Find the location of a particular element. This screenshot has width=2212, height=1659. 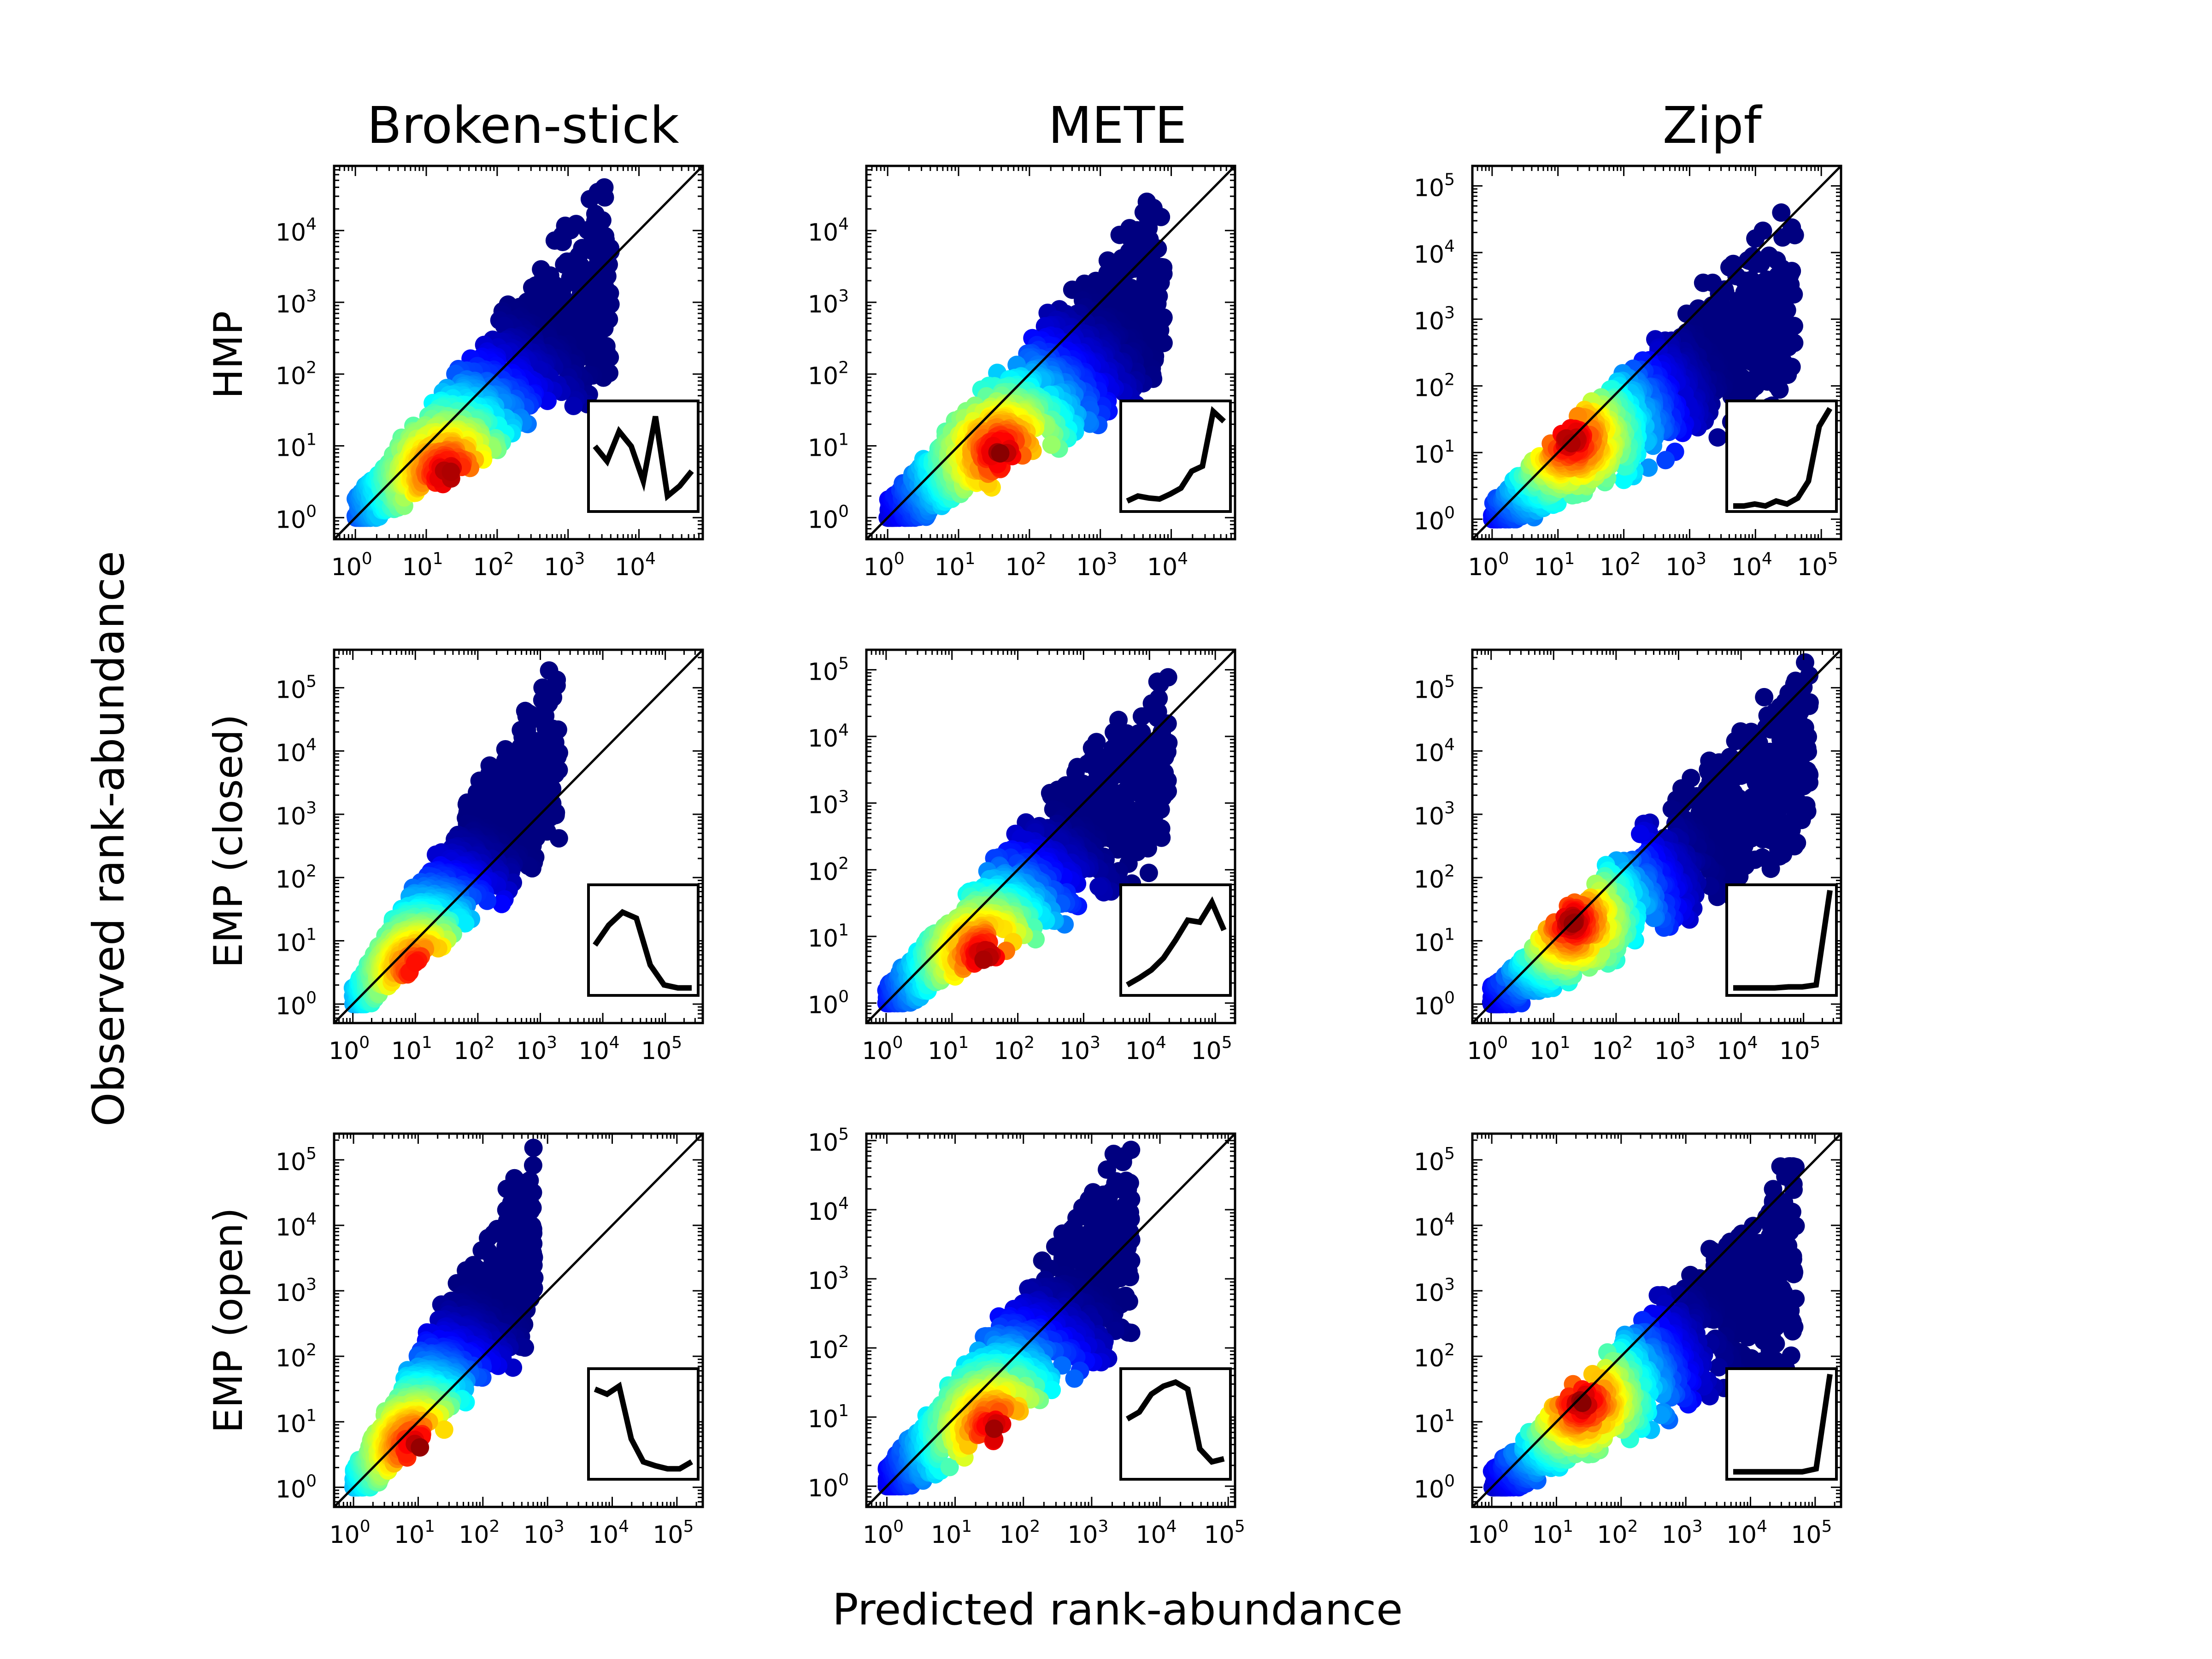

scatter-points is located at coordinates (483, 352).